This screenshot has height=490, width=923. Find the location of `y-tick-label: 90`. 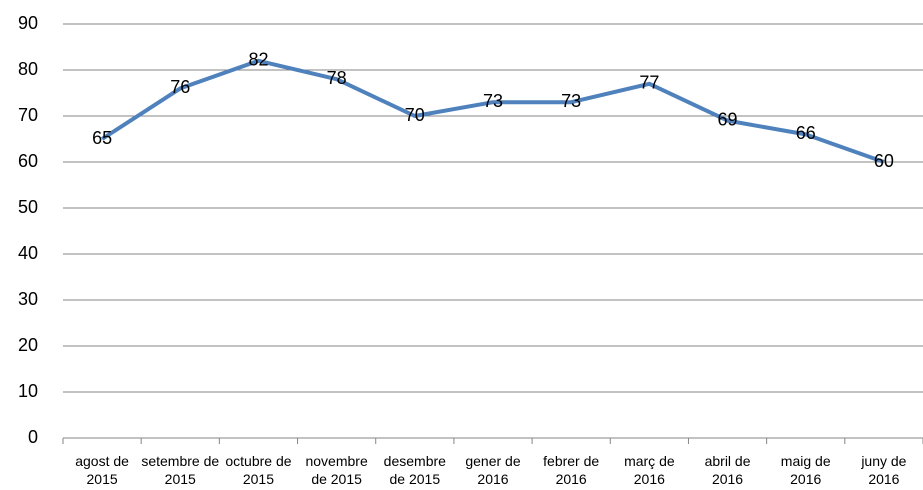

y-tick-label: 90 is located at coordinates (28, 23).